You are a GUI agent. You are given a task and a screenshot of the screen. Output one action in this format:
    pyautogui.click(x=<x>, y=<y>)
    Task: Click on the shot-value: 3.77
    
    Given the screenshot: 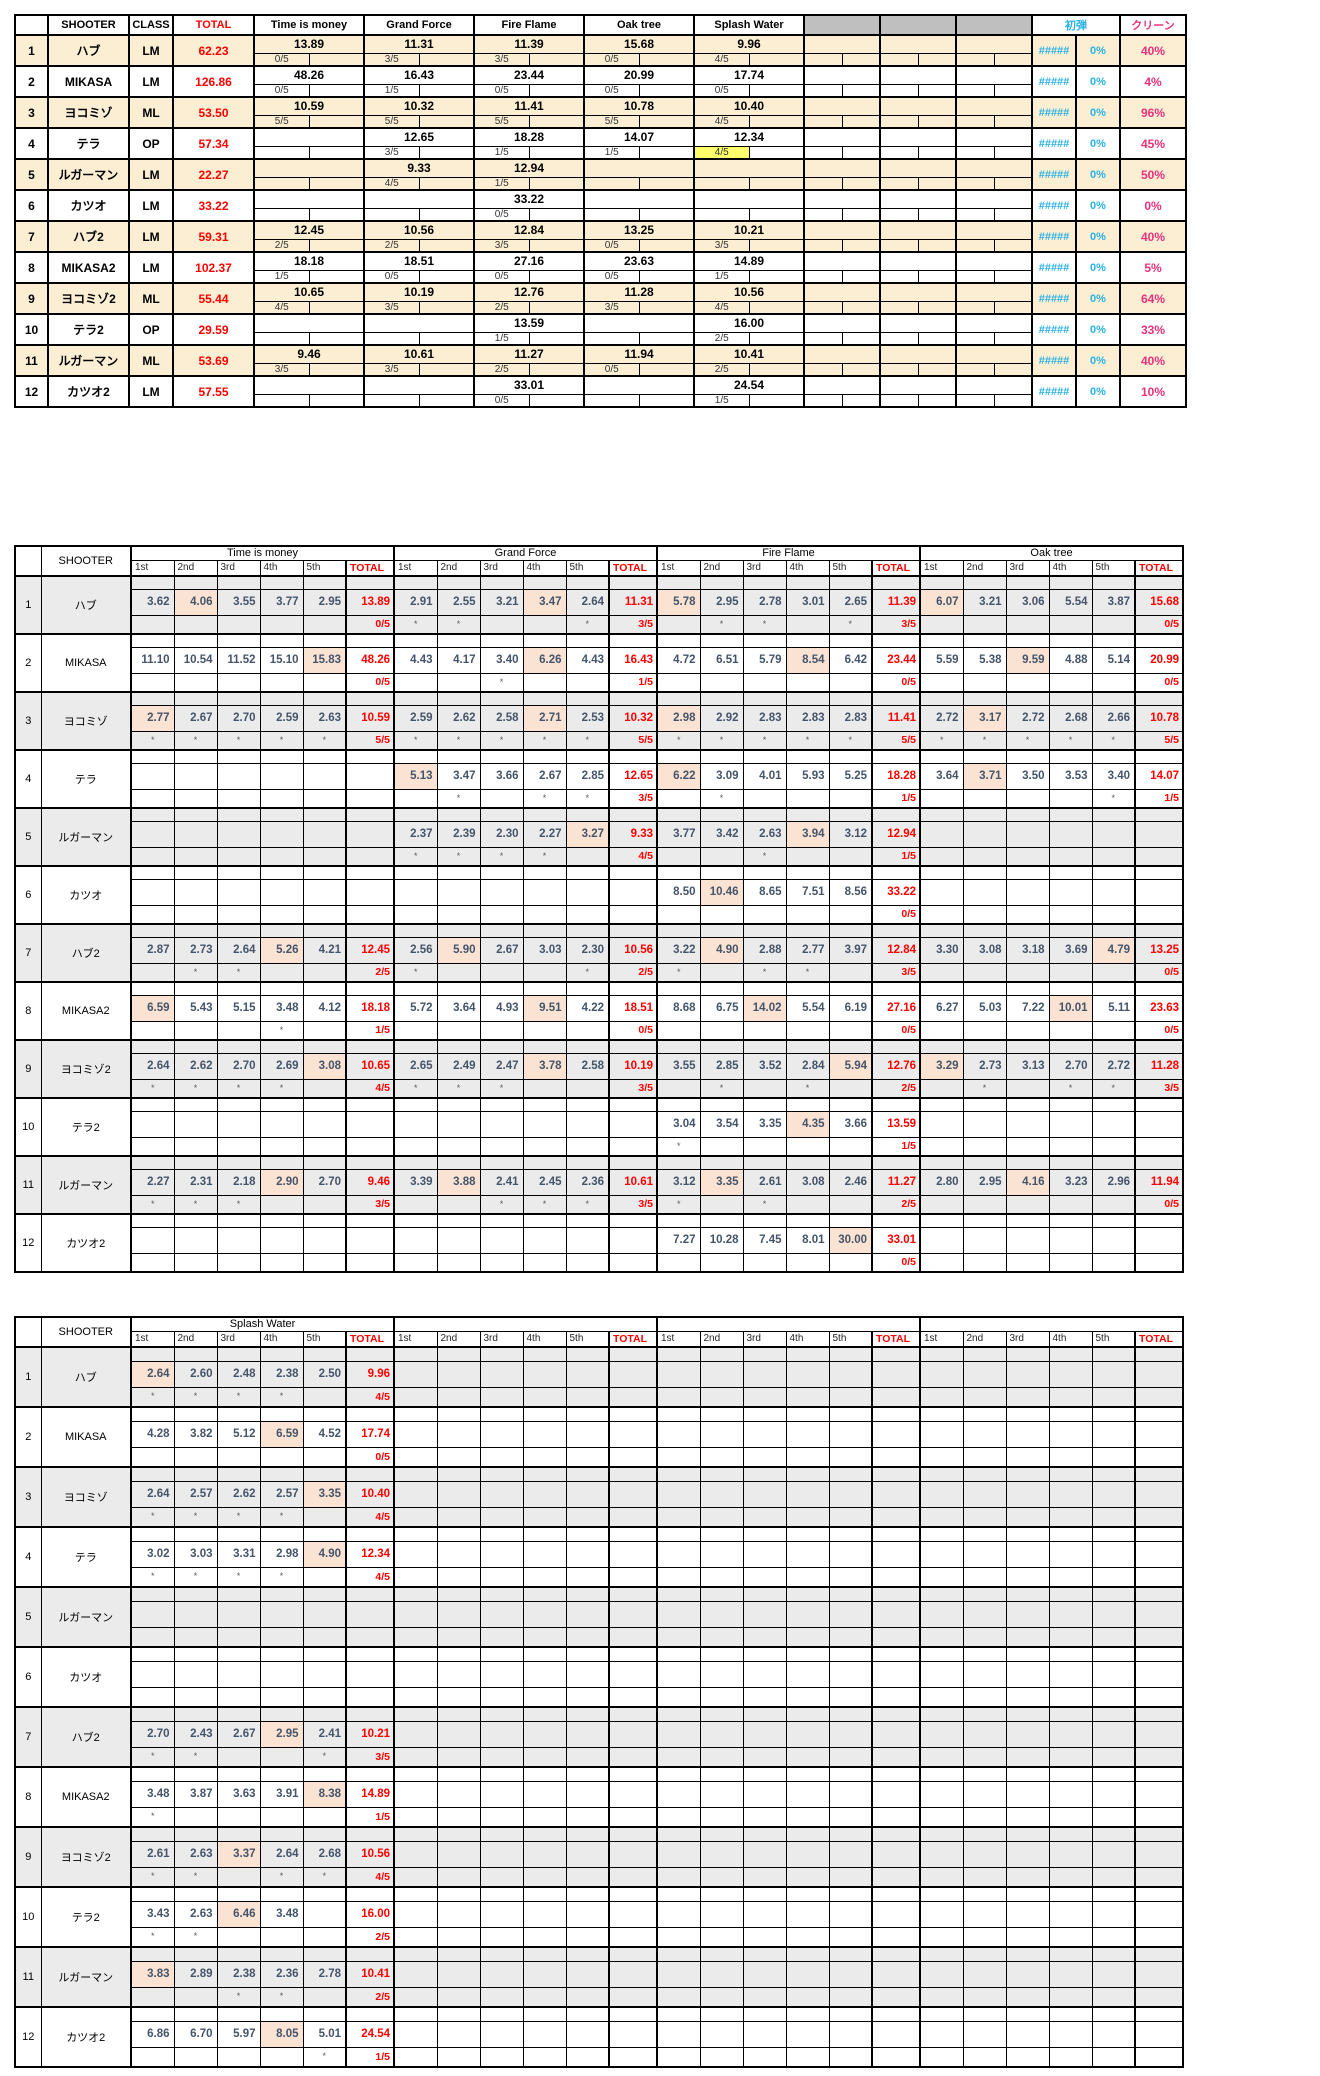 What is the action you would take?
    pyautogui.click(x=678, y=834)
    